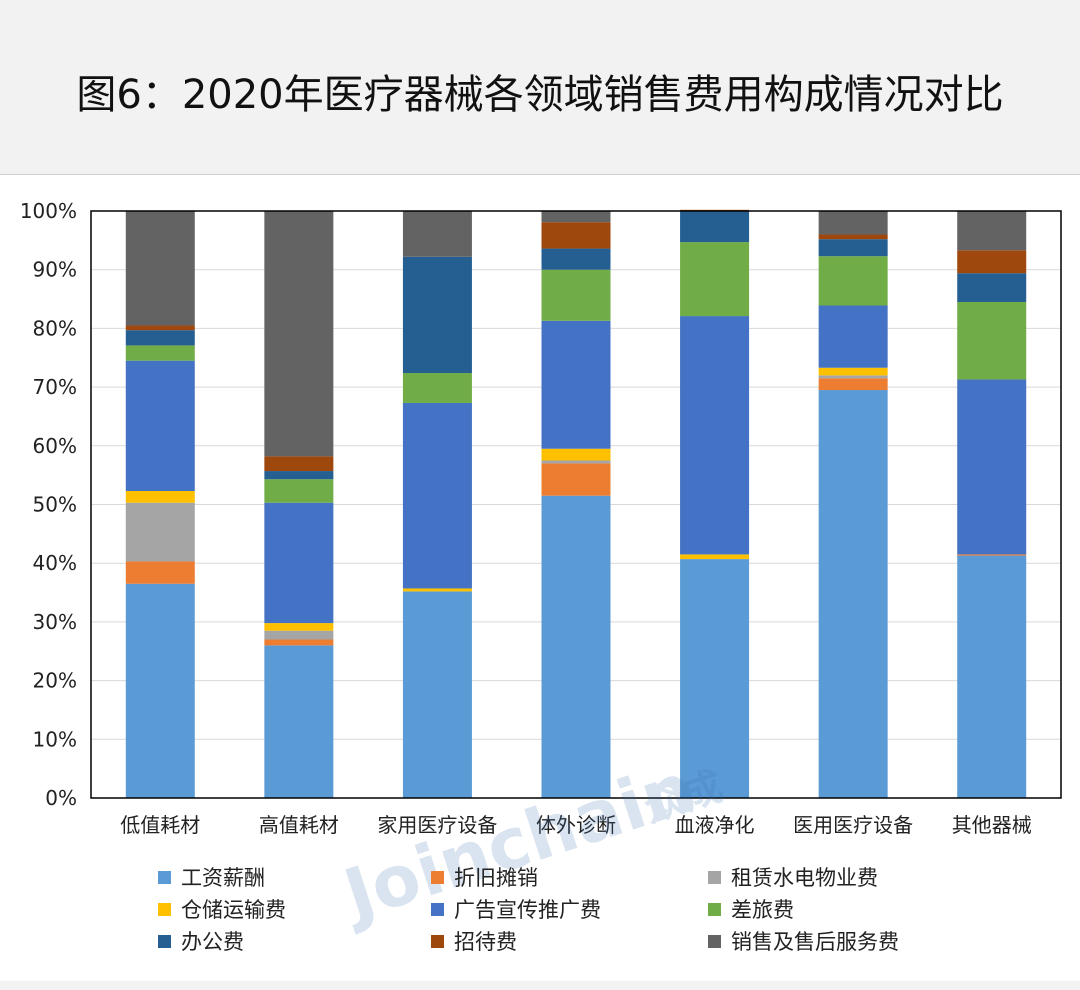  I want to click on y-tick-label: 60%, so click(55, 446).